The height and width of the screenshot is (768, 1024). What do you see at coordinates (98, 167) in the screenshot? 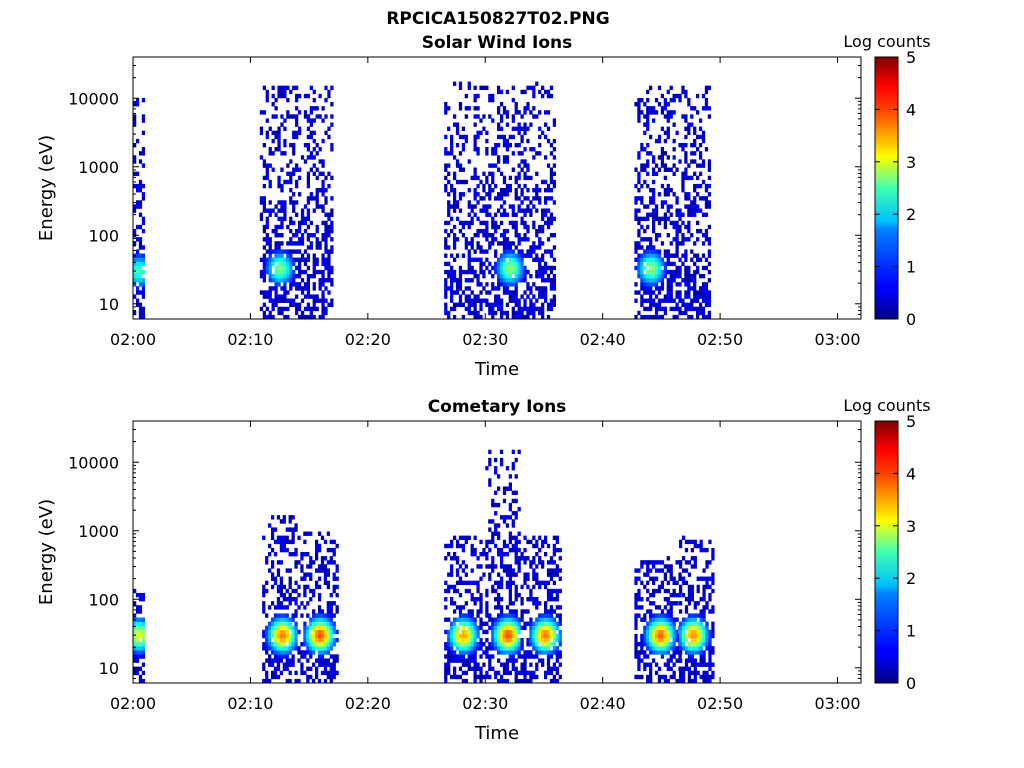
I see `y-tick-label: 1000` at bounding box center [98, 167].